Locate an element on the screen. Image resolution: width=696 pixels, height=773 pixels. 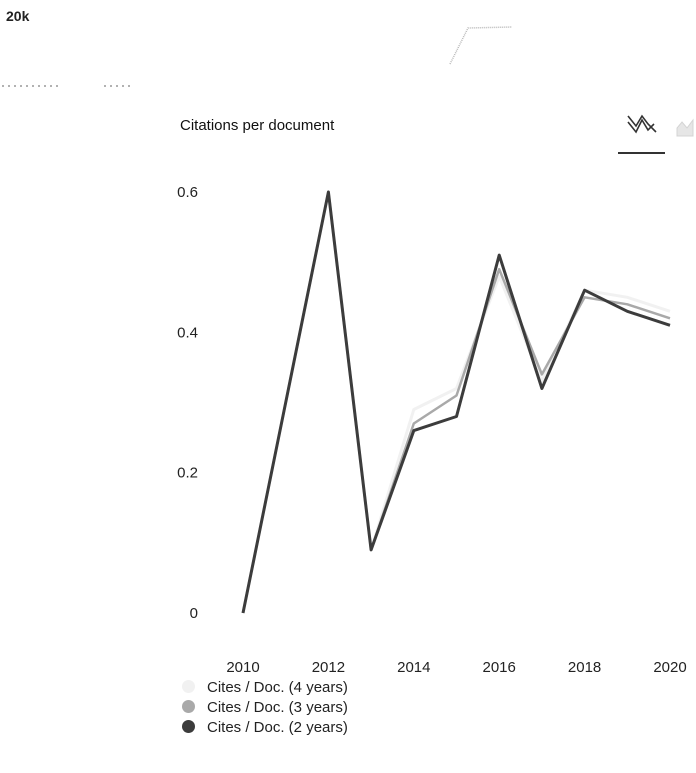
legend-swatch-4-years is located at coordinates (188, 687).